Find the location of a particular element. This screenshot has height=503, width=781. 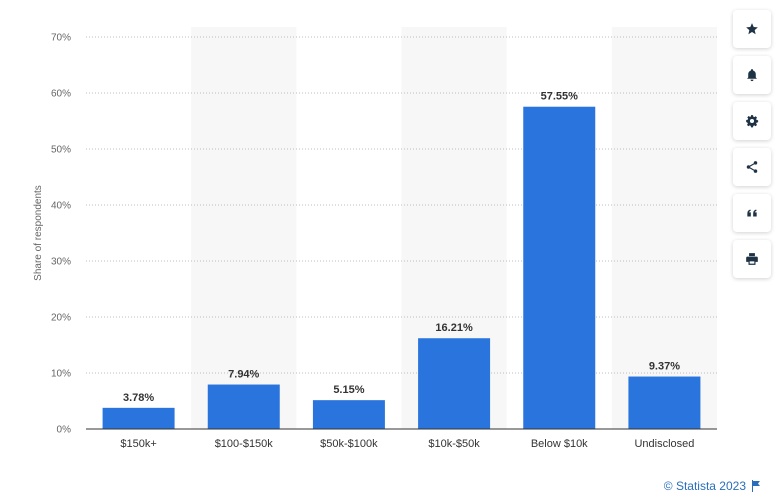

x-tick-label: $10k-$50k is located at coordinates (454, 444).